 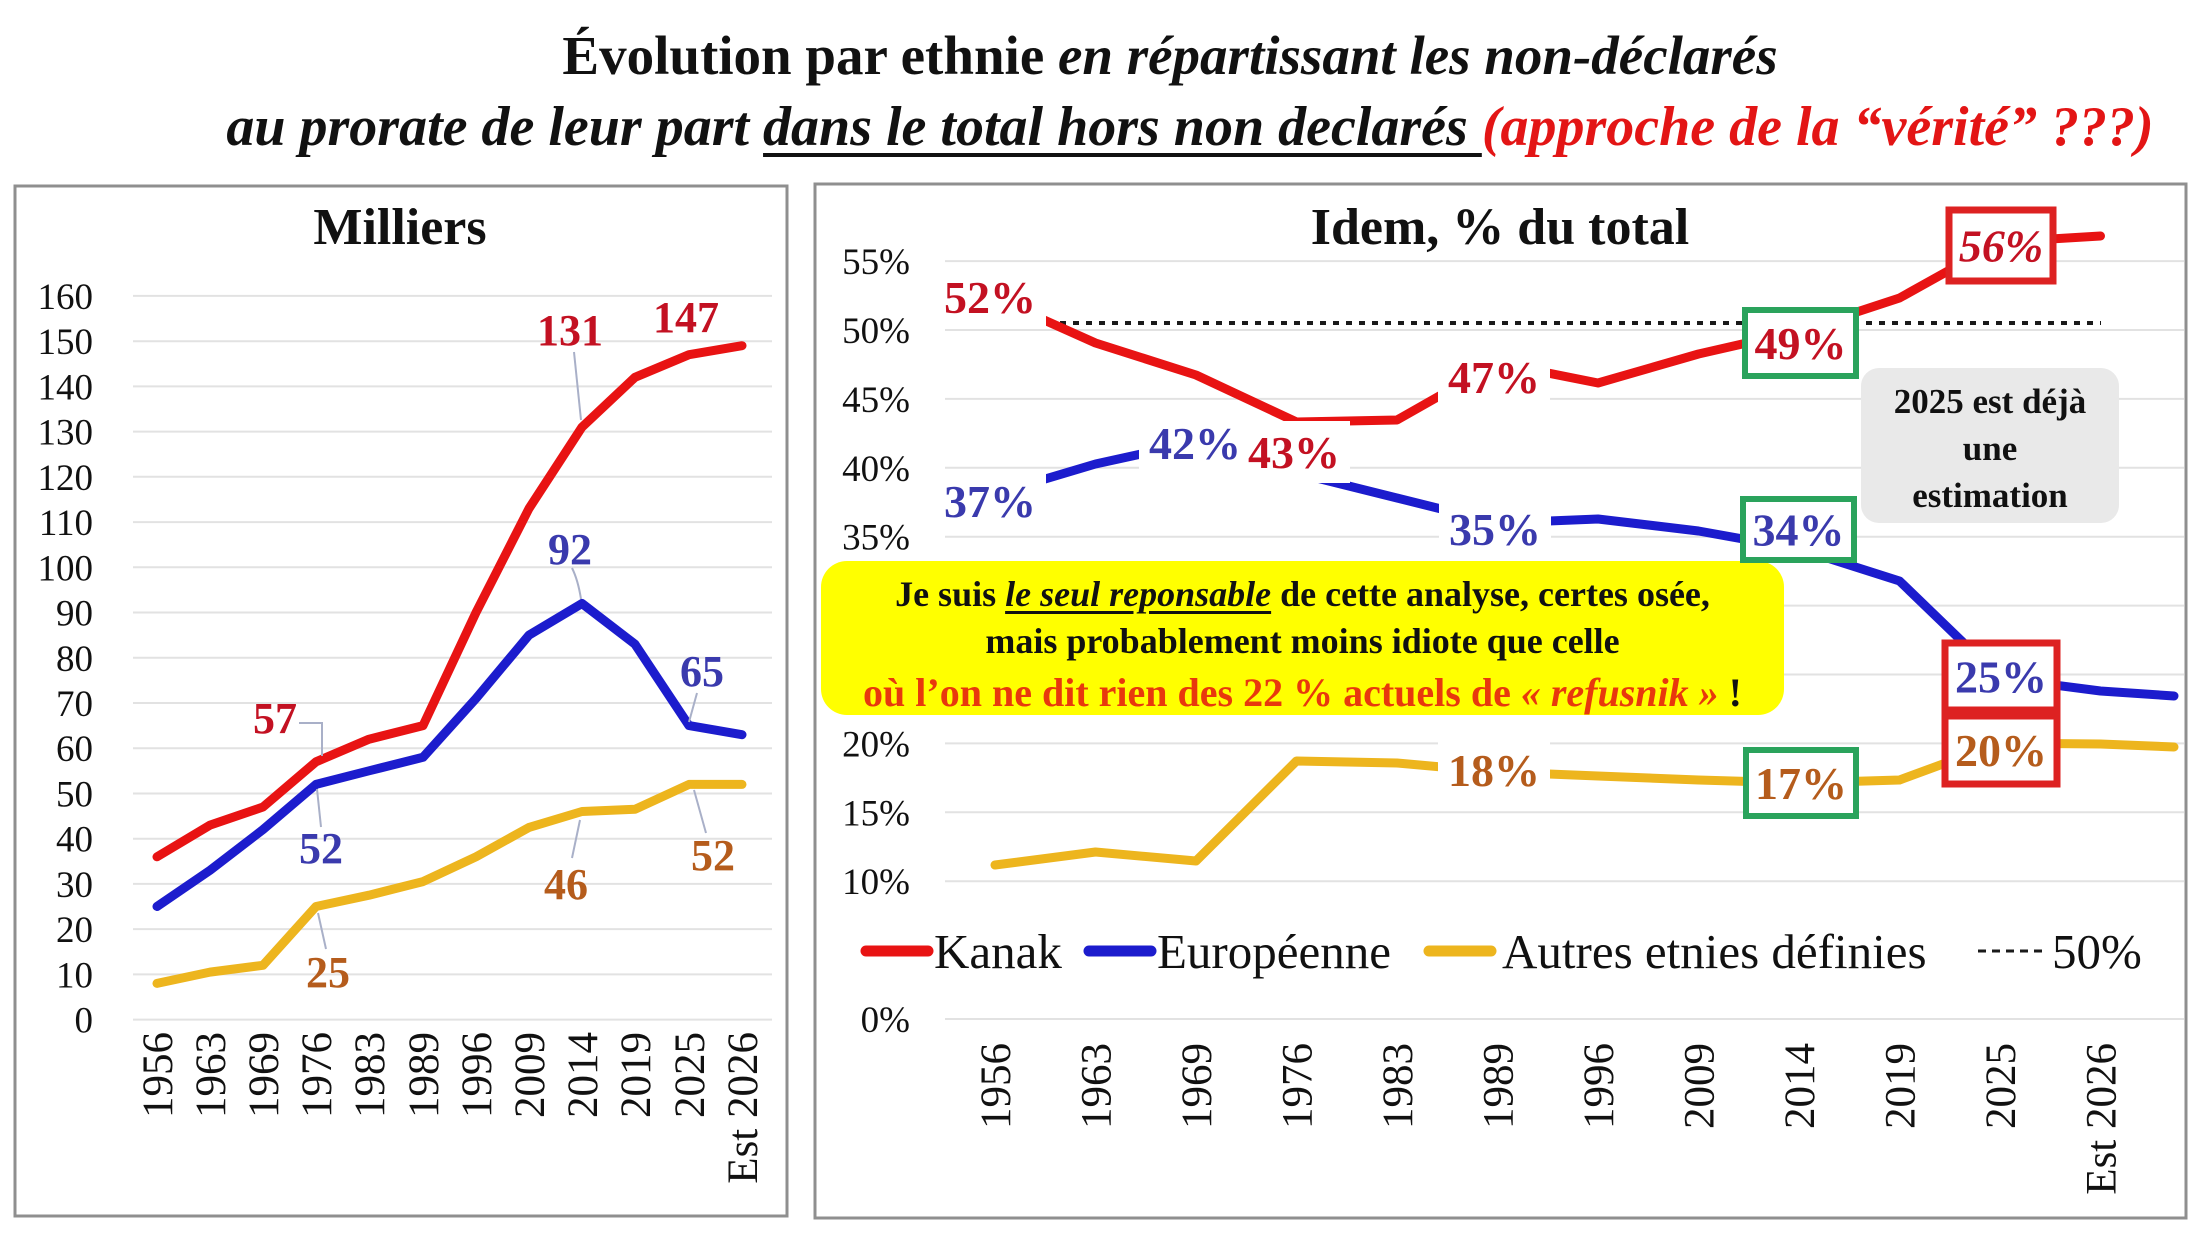 I want to click on svg-text: 10%, so click(x=876, y=882).